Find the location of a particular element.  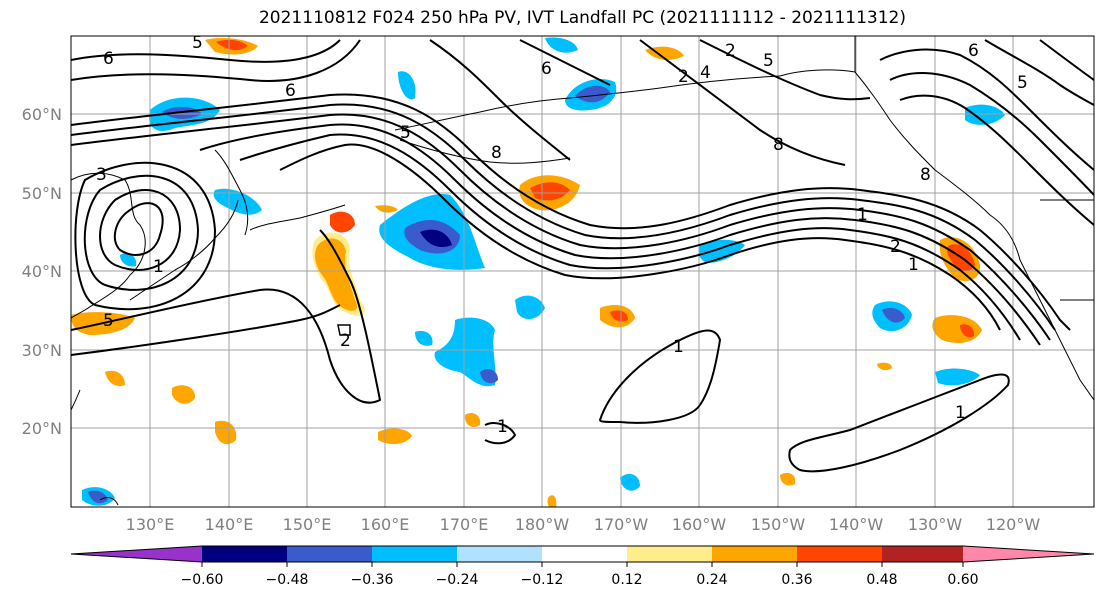

colorbar-extend-high is located at coordinates (1028, 554).